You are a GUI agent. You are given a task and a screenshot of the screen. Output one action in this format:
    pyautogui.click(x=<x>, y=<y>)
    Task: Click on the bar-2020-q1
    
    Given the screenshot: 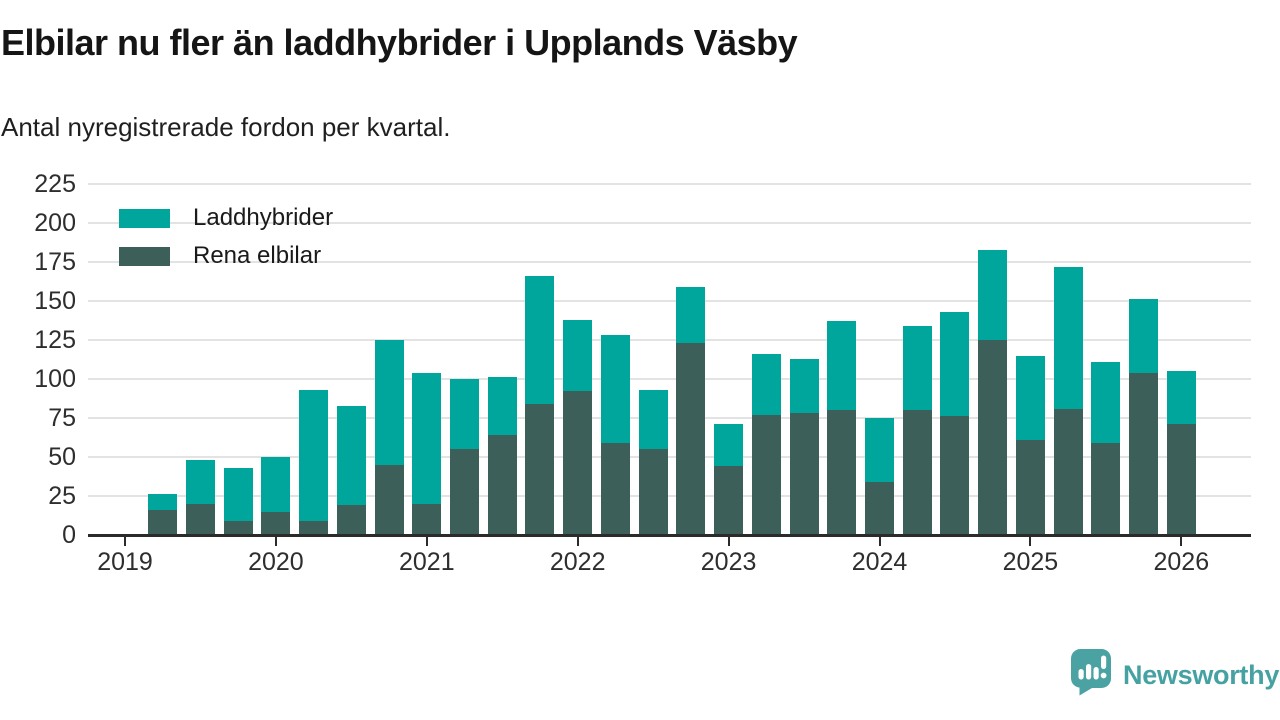 What is the action you would take?
    pyautogui.click(x=276, y=496)
    